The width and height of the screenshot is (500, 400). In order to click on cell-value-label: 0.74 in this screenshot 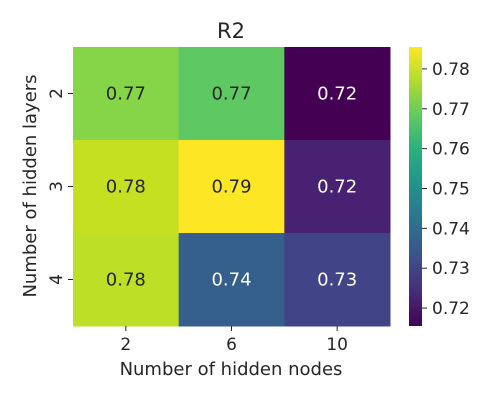, I will do `click(231, 280)`.